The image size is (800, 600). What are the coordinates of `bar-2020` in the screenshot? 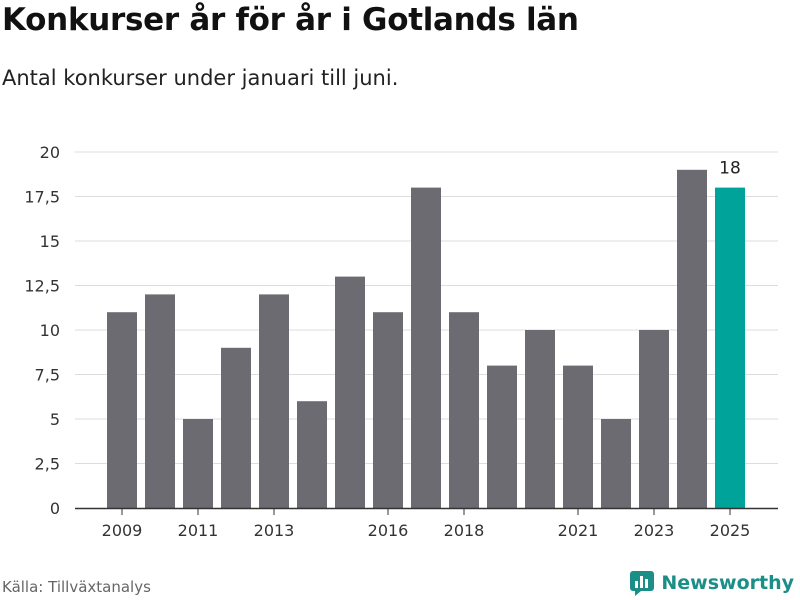 It's located at (540, 419).